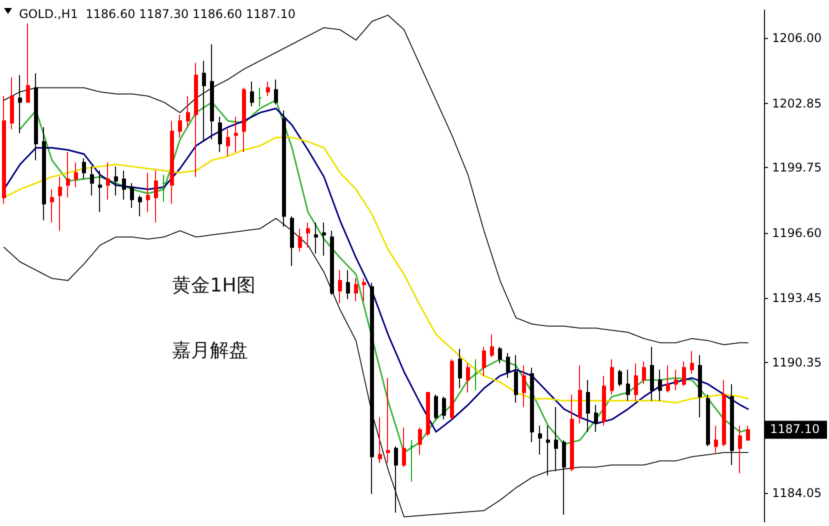 Image resolution: width=829 pixels, height=526 pixels. What do you see at coordinates (797, 37) in the screenshot?
I see `y-tick-label: 1206.00` at bounding box center [797, 37].